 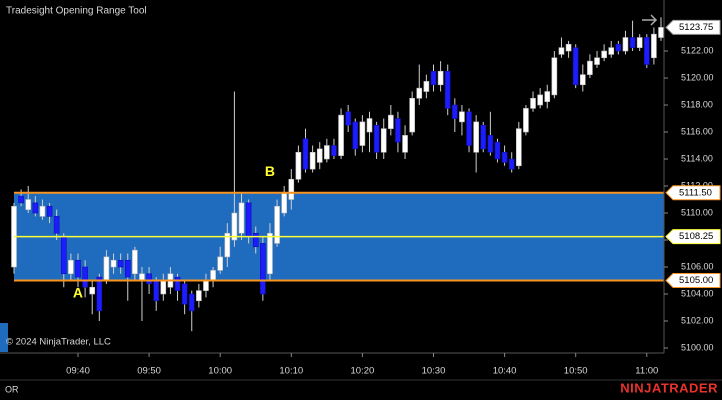 What do you see at coordinates (697, 212) in the screenshot?
I see `y-tick-label: 5110.00` at bounding box center [697, 212].